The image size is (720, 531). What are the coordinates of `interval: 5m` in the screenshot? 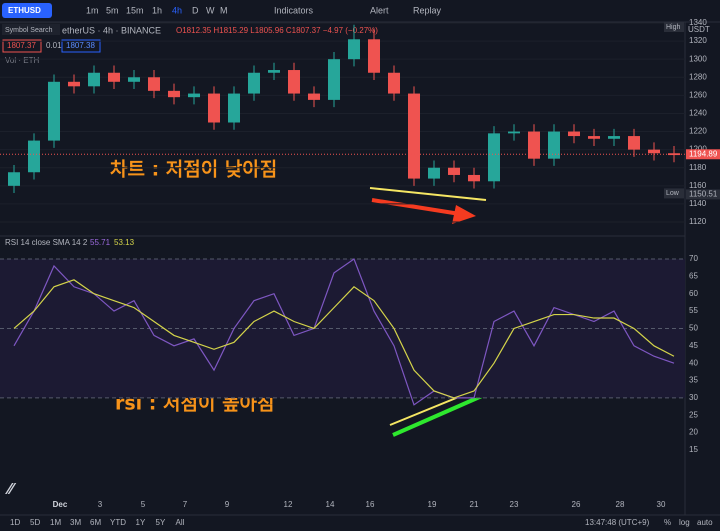 It's located at (112, 10).